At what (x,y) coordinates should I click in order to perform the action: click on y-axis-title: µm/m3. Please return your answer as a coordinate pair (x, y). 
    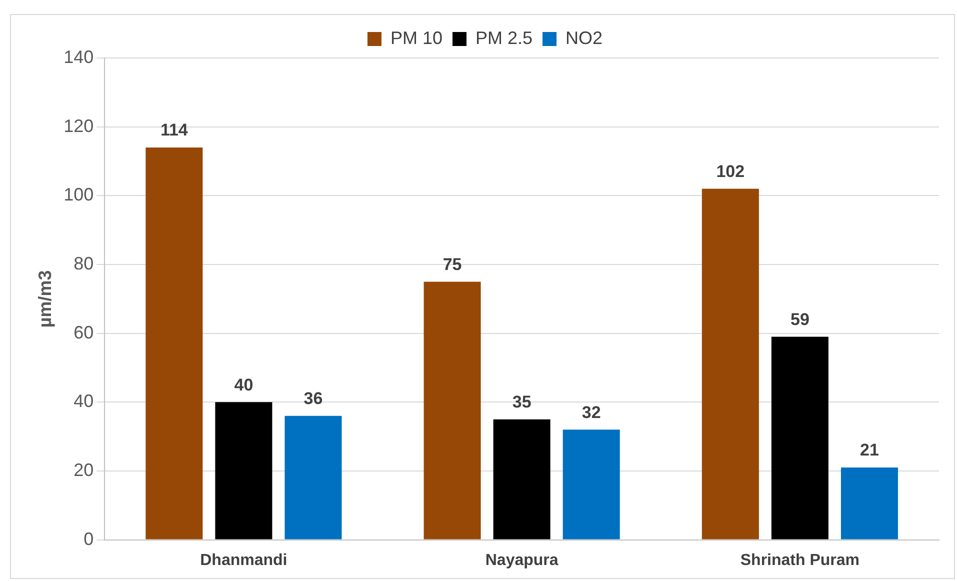
    Looking at the image, I should click on (44, 299).